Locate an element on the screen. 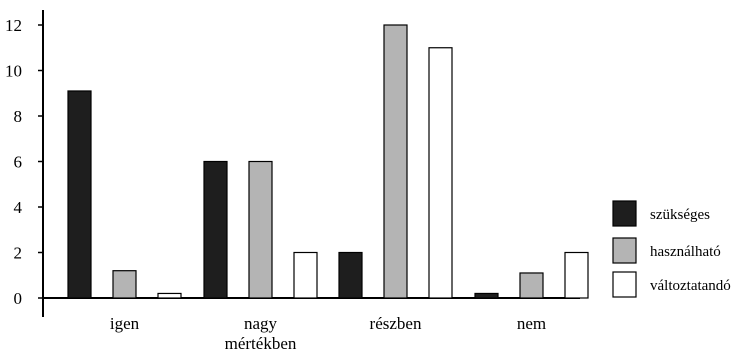  y-tick-label: 8 is located at coordinates (18, 116).